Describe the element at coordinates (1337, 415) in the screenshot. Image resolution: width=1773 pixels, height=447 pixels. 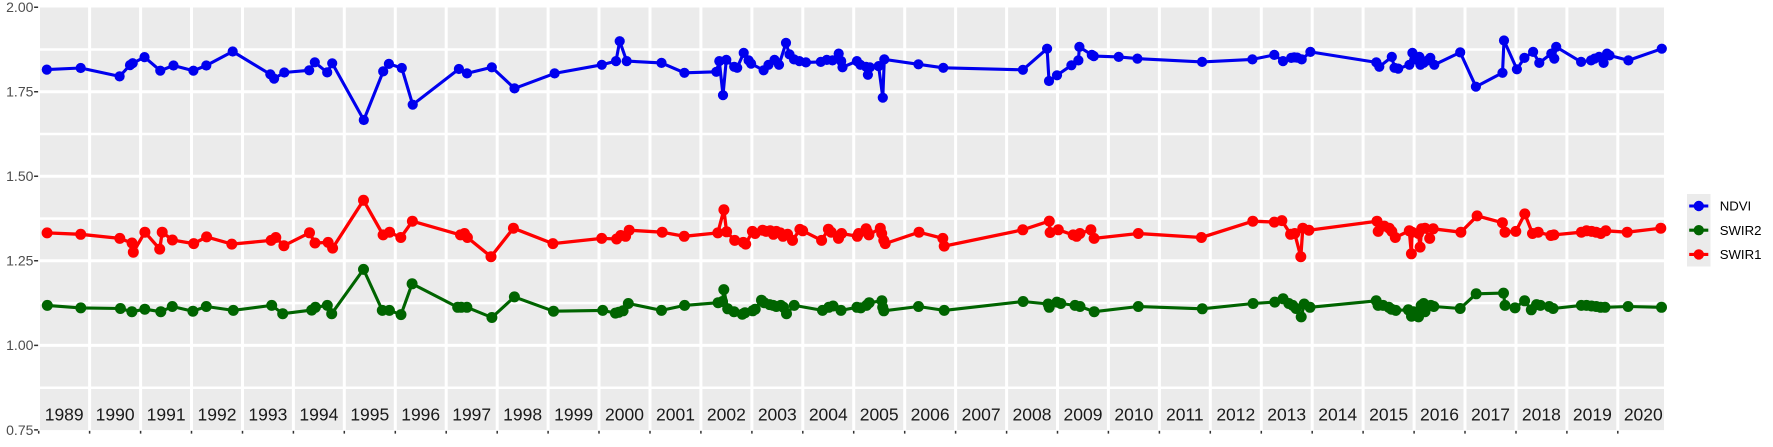
I see `svg-text: 2014` at that location.